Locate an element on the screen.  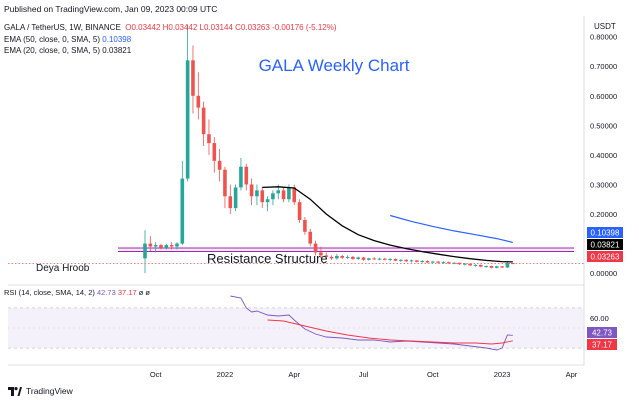
rsi-badge-value: 42.73 is located at coordinates (602, 333).